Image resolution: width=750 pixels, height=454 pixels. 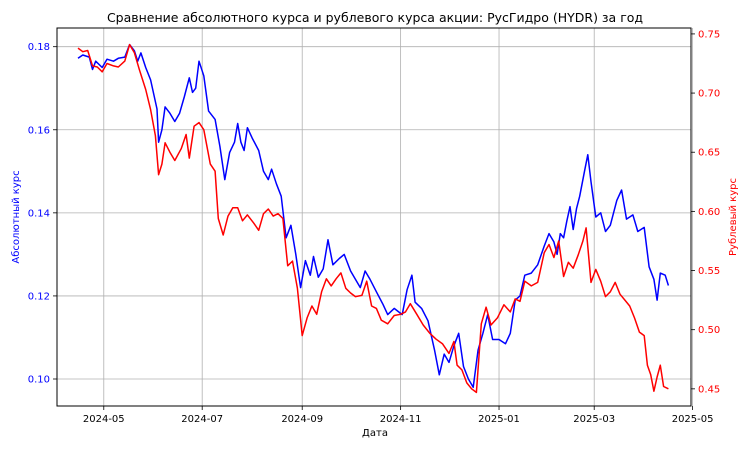 I want to click on y-left-tick-label: 0.14, so click(x=39, y=213).